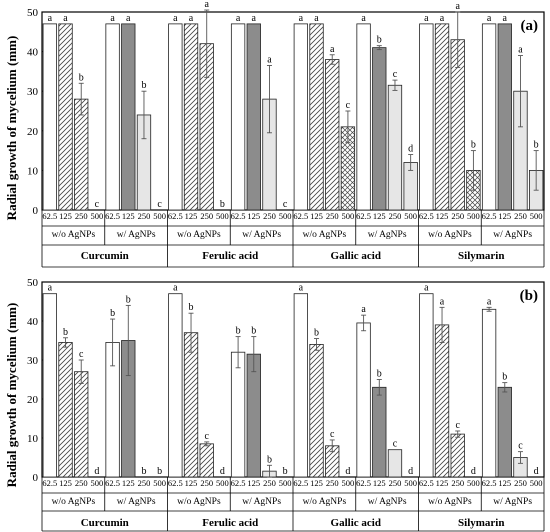 The image size is (550, 532). I want to click on y-tick-label: 30, so click(33, 92).